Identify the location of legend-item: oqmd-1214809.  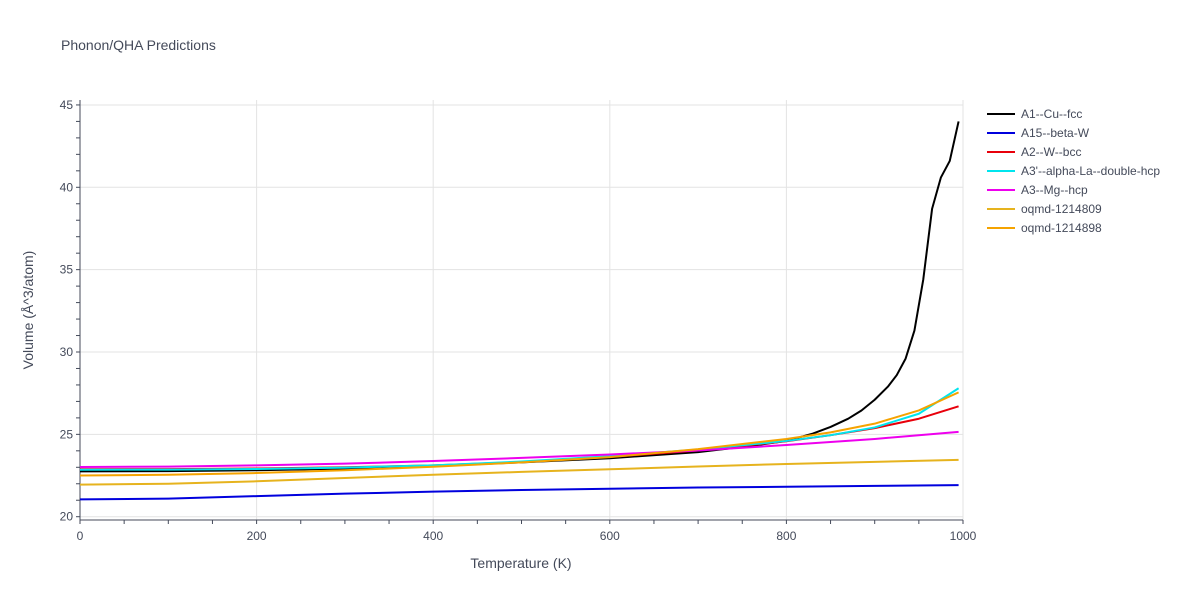
(1044, 209).